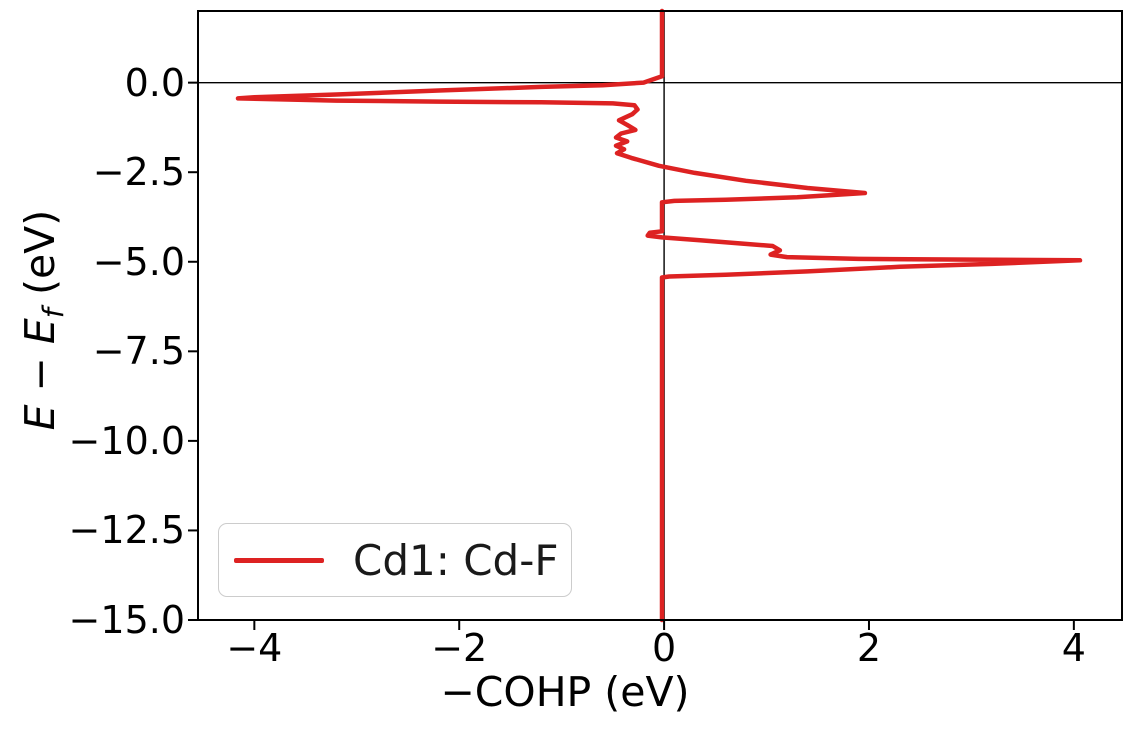 The image size is (1130, 730). What do you see at coordinates (138, 172) in the screenshot?
I see `y-tick-label: −2.5` at bounding box center [138, 172].